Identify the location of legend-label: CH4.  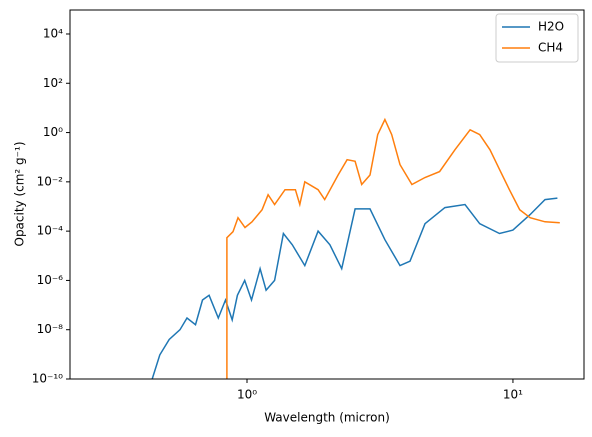
(550, 48).